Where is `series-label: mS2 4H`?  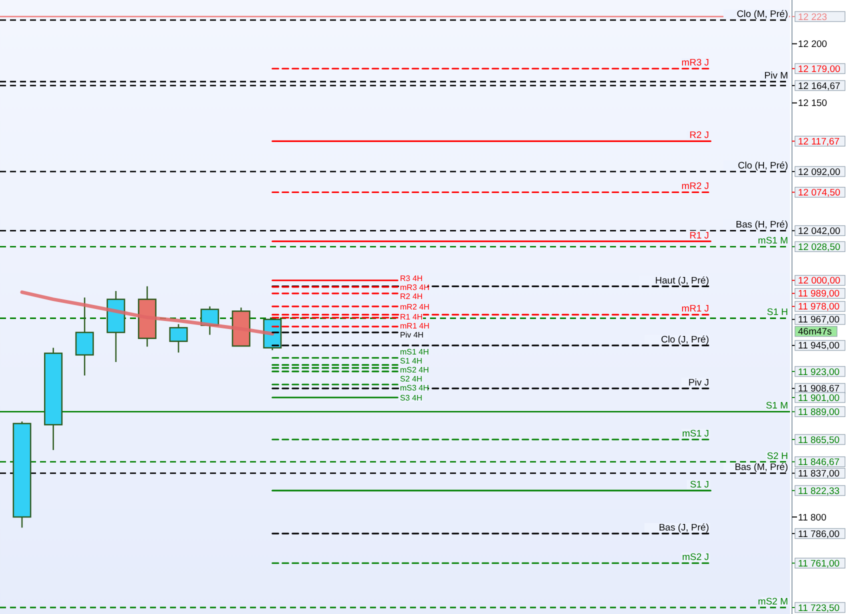
series-label: mS2 4H is located at coordinates (415, 369).